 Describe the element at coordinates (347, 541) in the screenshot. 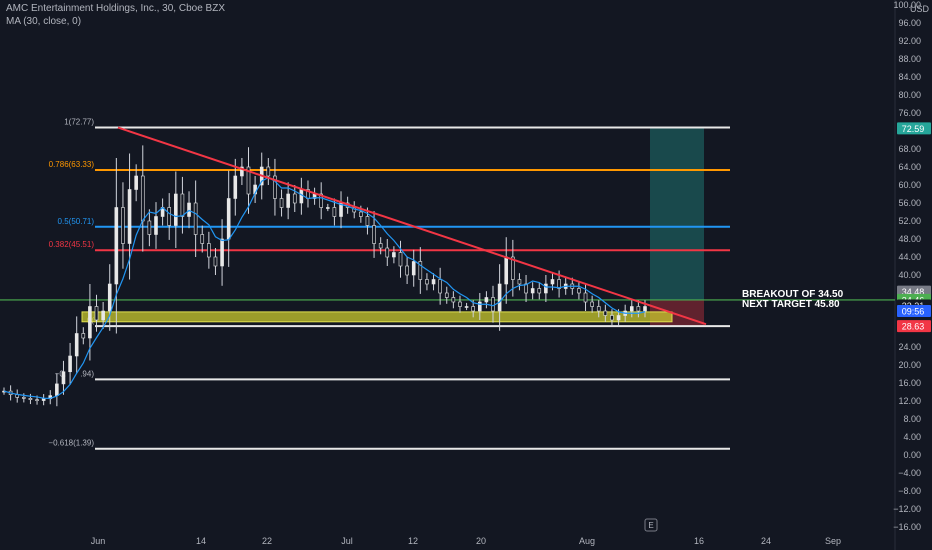

I see `x-tick-label: Jul` at that location.